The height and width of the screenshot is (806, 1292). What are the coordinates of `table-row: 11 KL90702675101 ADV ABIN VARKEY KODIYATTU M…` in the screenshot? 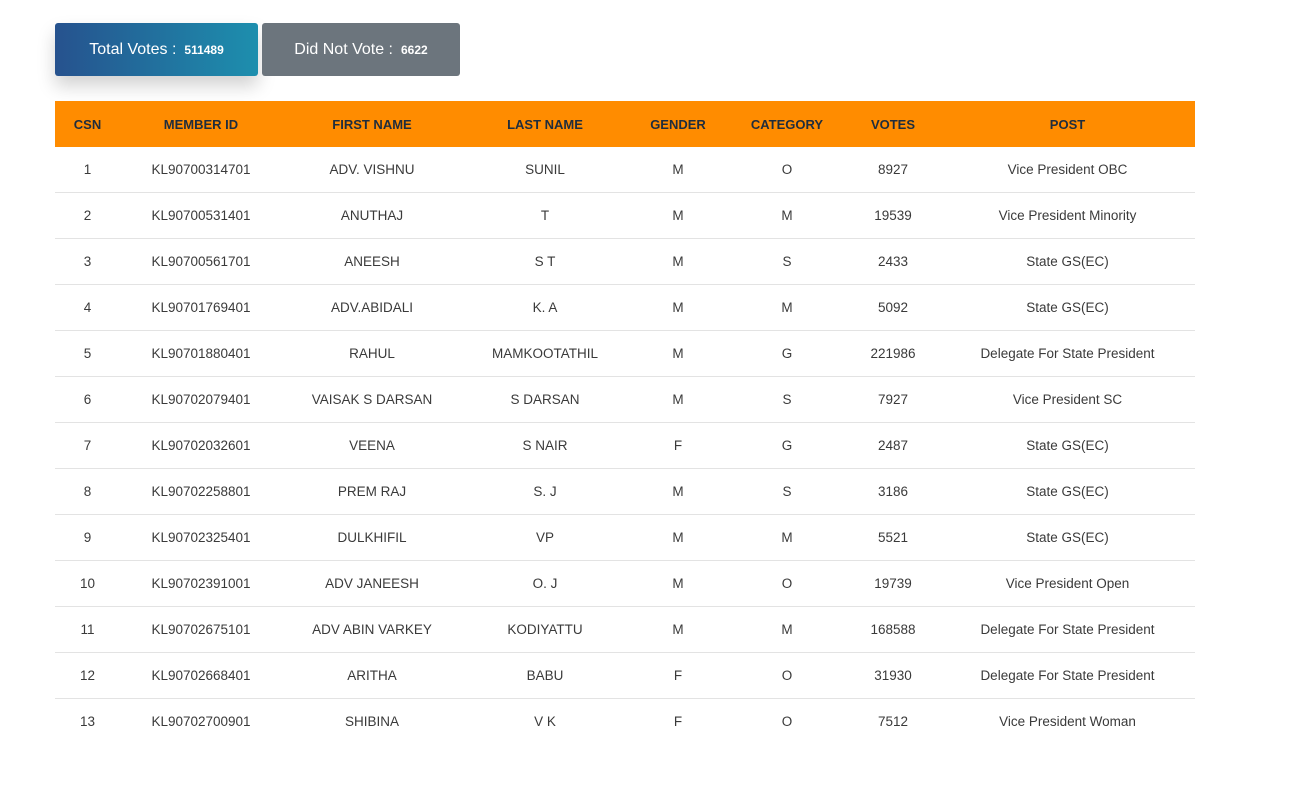 It's located at (625, 629).